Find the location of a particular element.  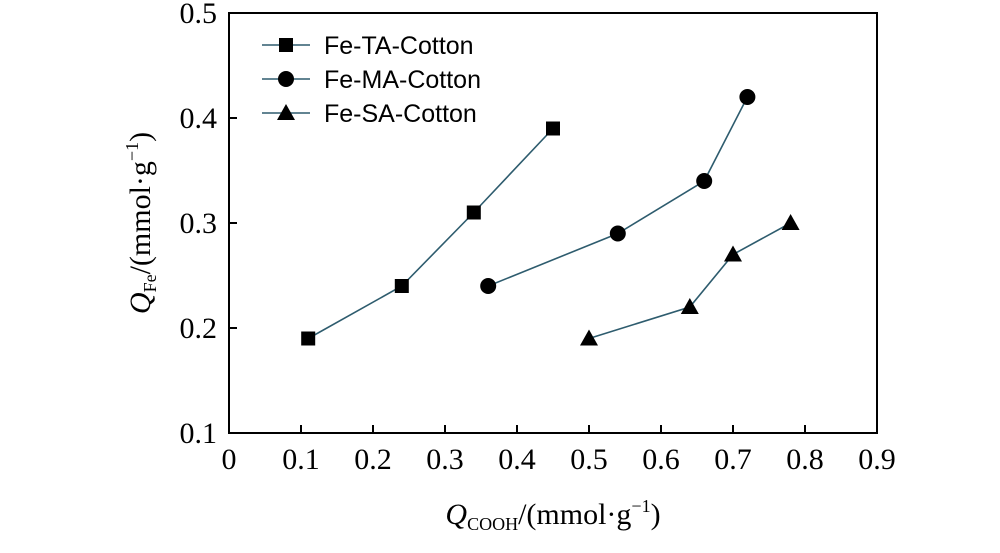

x-axis-ticks: 0 0.1 0.2 0.3 0.4 0.5 0.6 0.7 0.8 0.9 is located at coordinates (559, 450).